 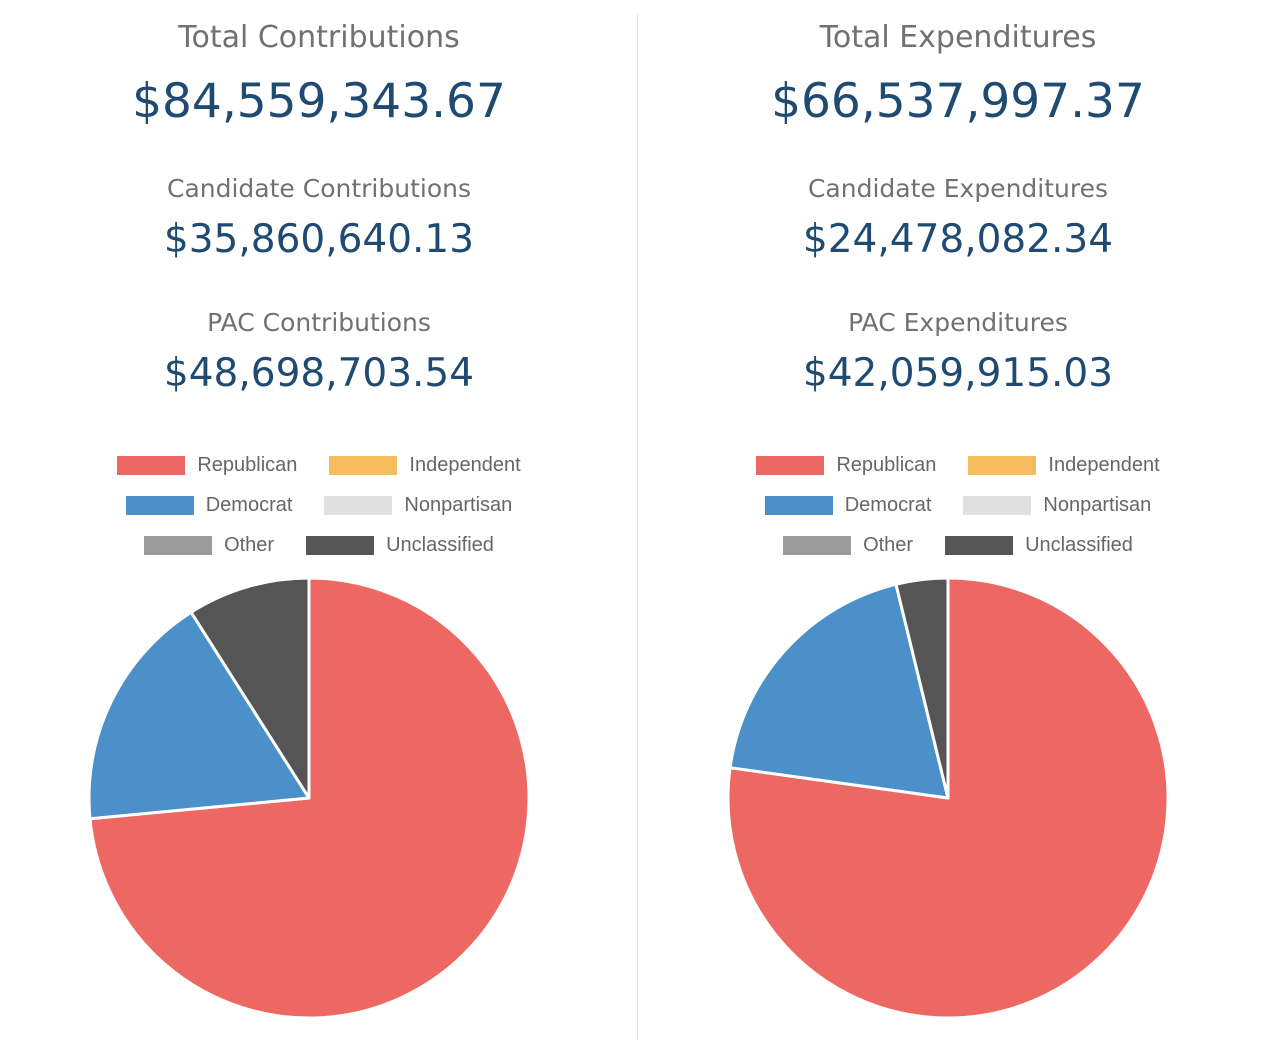 I want to click on expenditures-pie-chart, so click(x=948, y=798).